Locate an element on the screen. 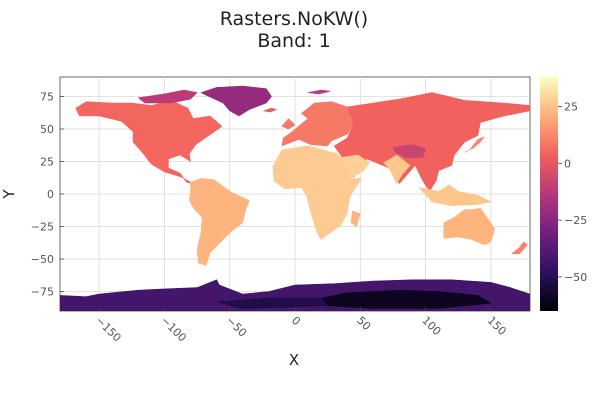 Image resolution: width=600 pixels, height=400 pixels. x-tick-label: 0 is located at coordinates (296, 321).